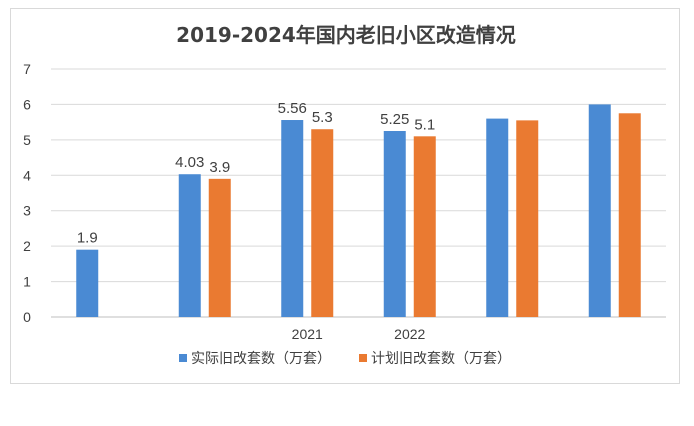 This screenshot has width=694, height=426. What do you see at coordinates (261, 359) in the screenshot?
I see `legend-label-1: 实际旧改套数（万套）` at bounding box center [261, 359].